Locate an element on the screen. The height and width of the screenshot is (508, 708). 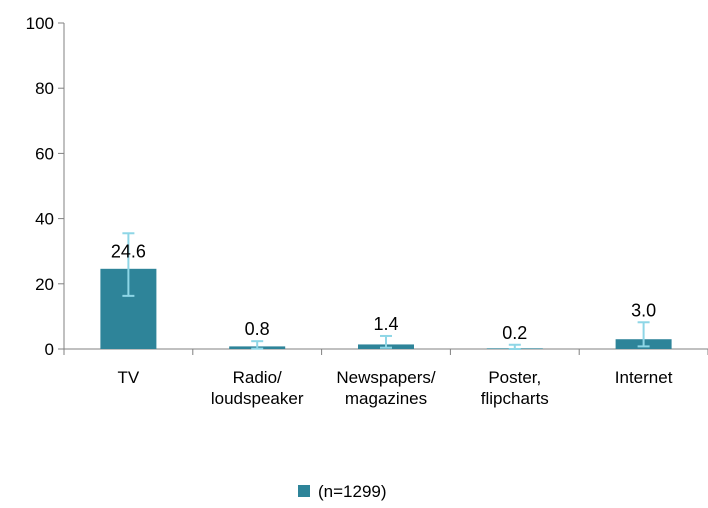
y-tick-label: 60 is located at coordinates (44, 153).